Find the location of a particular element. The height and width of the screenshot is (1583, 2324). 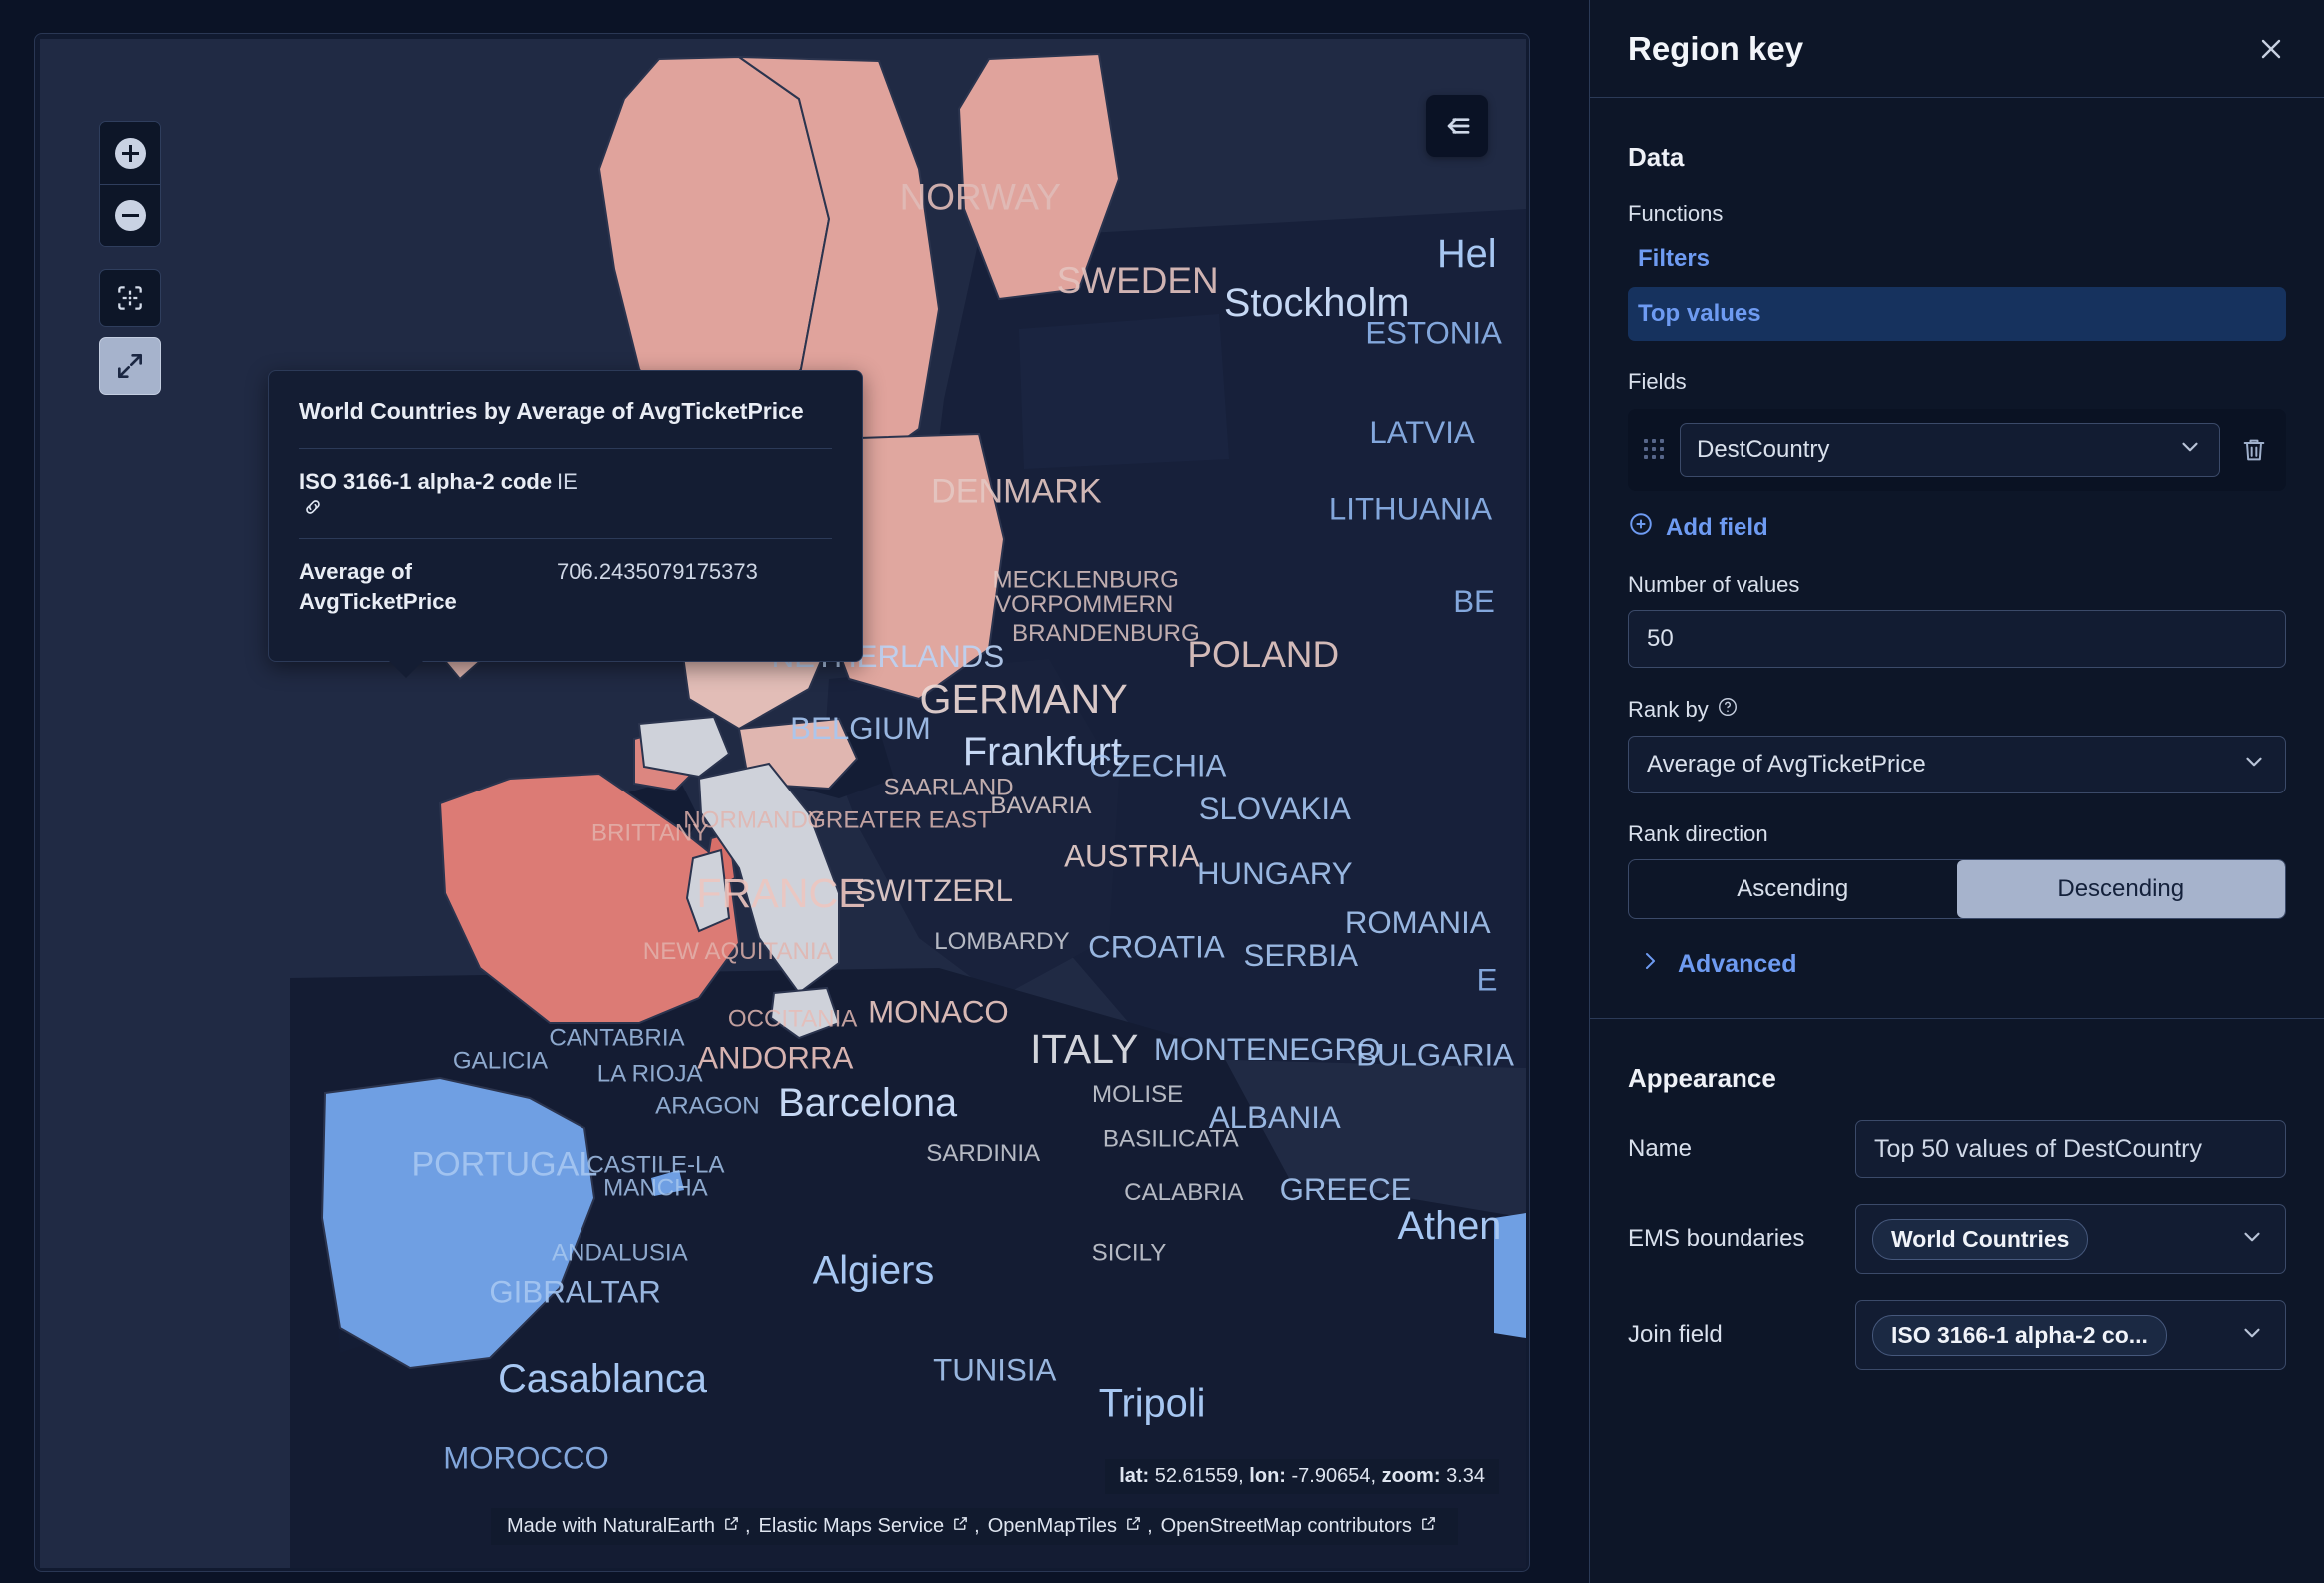

map-label: SAARLAND is located at coordinates (948, 787).